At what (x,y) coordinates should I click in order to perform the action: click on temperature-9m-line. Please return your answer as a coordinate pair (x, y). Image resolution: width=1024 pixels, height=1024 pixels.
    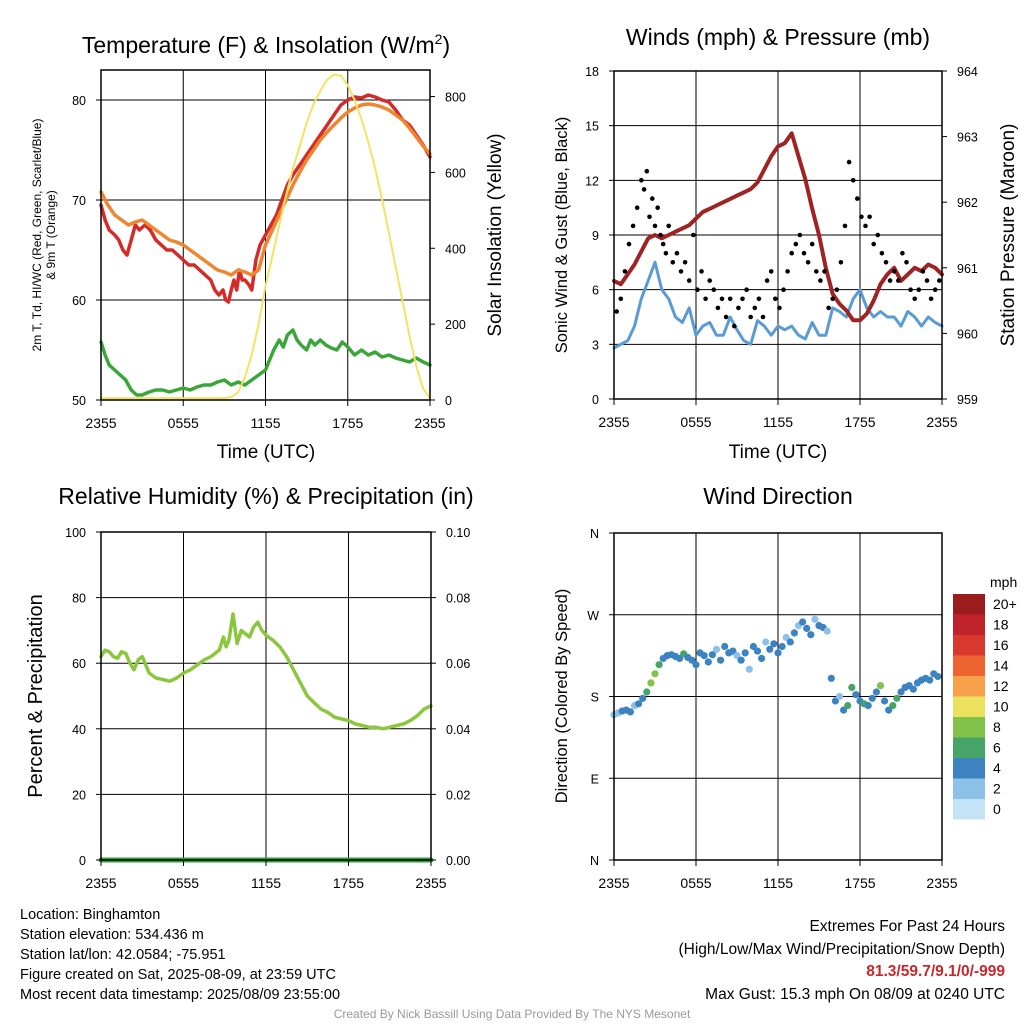
    Looking at the image, I should click on (265, 189).